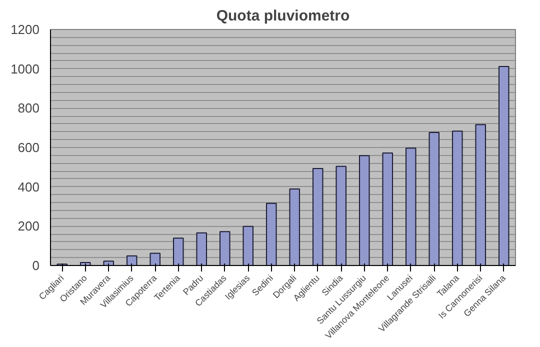 This screenshot has width=540, height=347. What do you see at coordinates (25, 29) in the screenshot?
I see `y-tick-label: 1200` at bounding box center [25, 29].